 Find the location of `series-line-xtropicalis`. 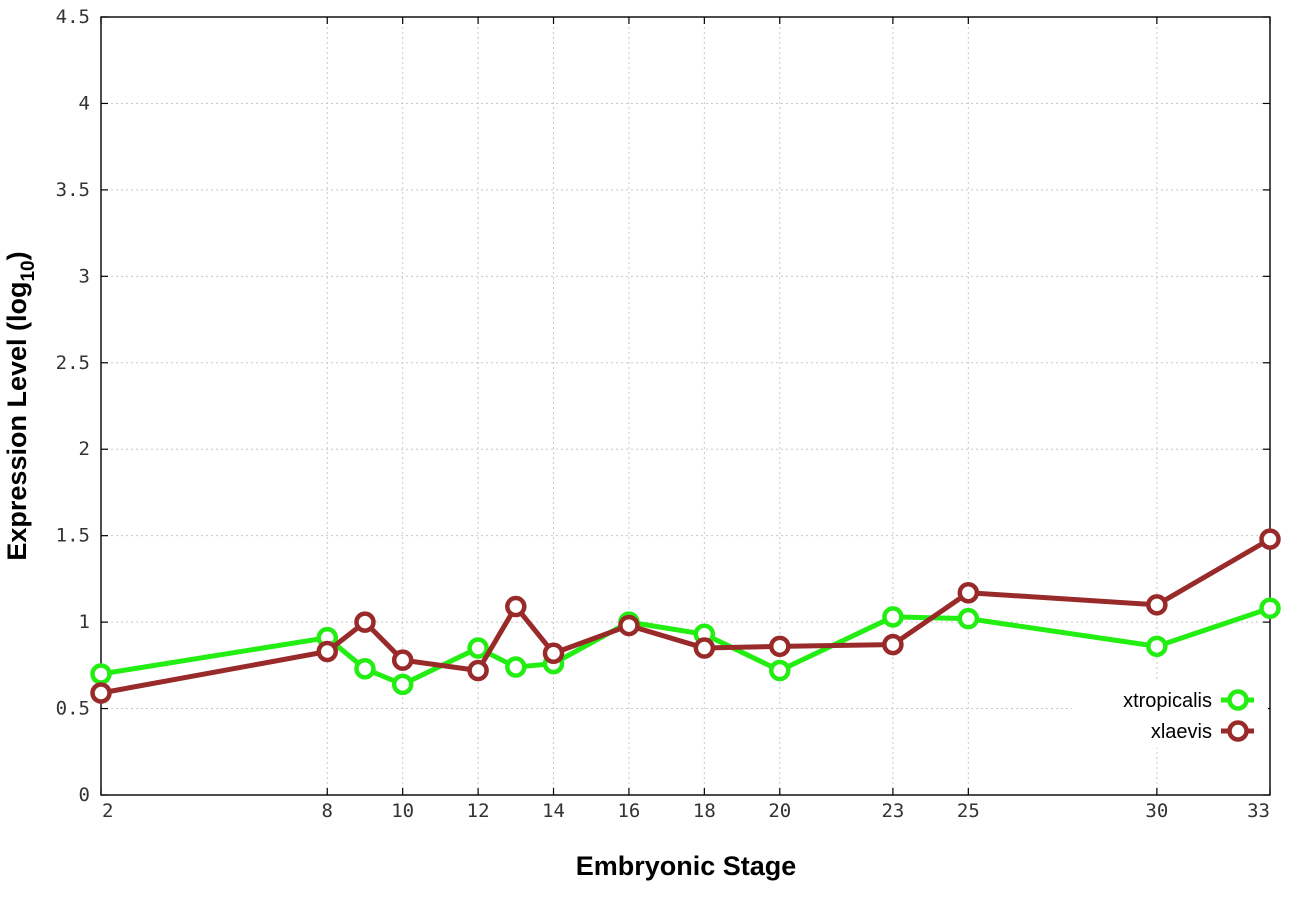

series-line-xtropicalis is located at coordinates (685, 646).